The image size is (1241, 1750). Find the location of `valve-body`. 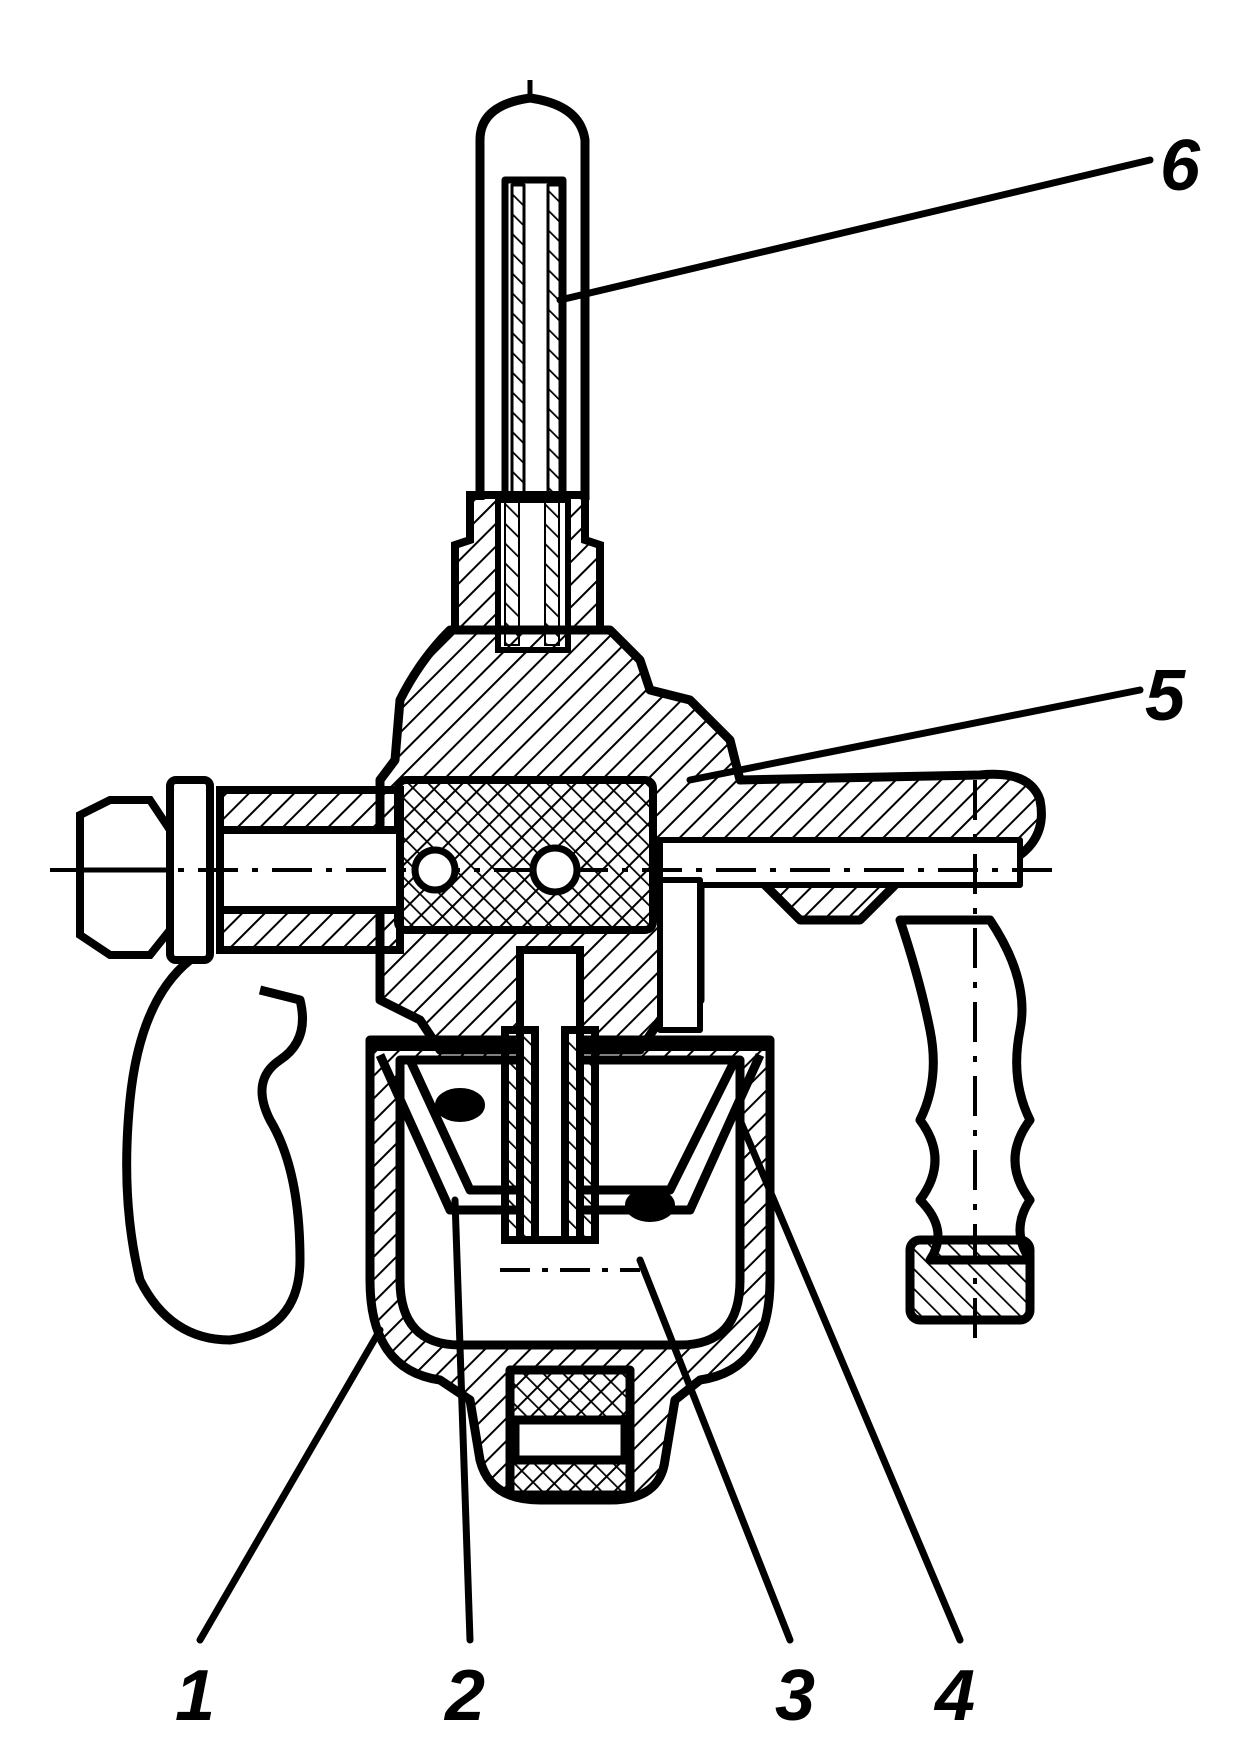

valve-body is located at coordinates (710, 840).